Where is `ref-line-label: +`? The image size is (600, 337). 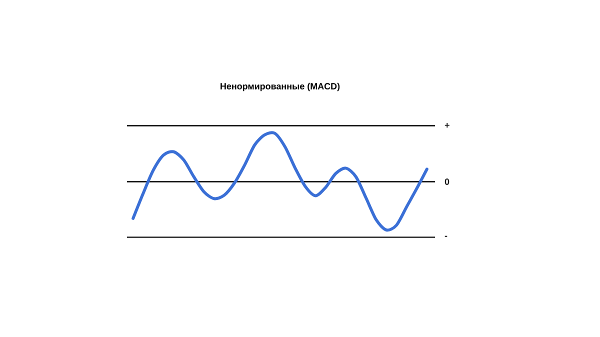 ref-line-label: + is located at coordinates (447, 125).